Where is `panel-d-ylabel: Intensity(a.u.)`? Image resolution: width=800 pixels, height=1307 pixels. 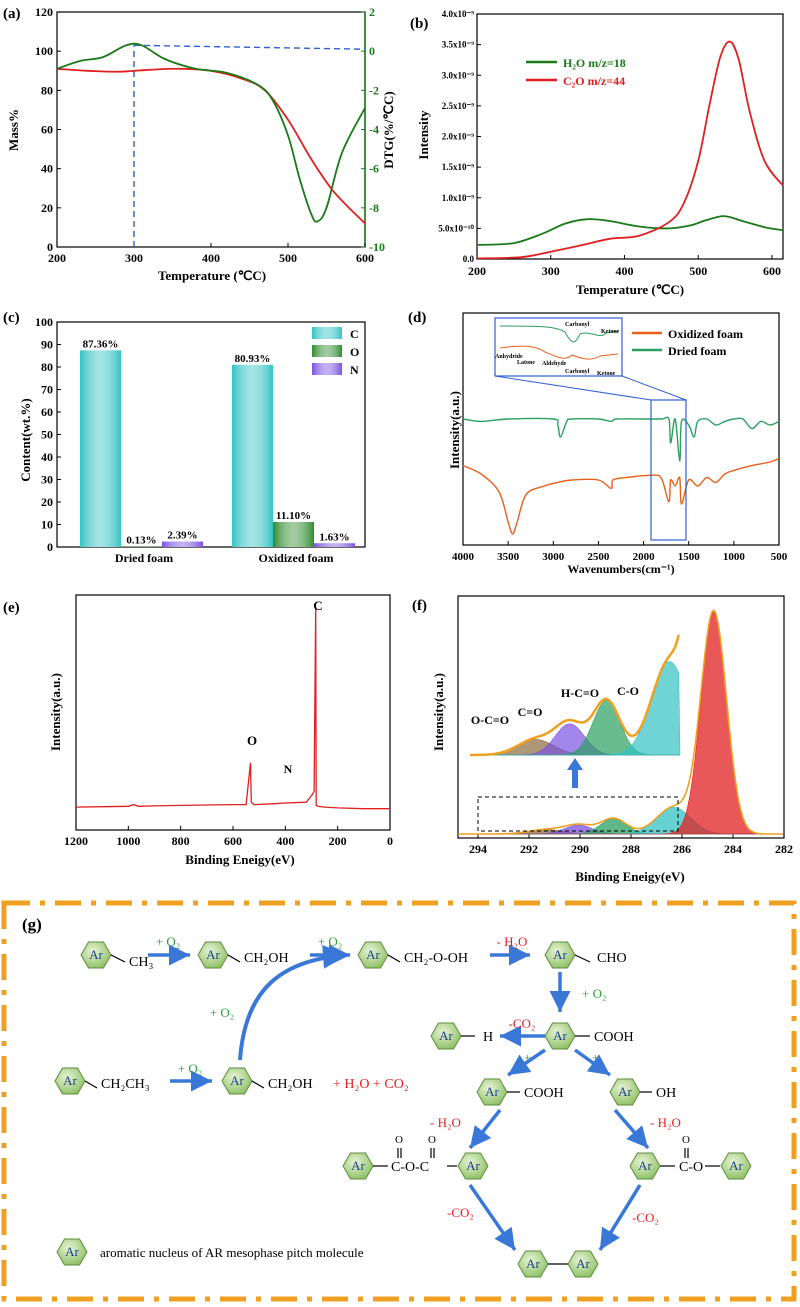
panel-d-ylabel: Intensity(a.u.) is located at coordinates (454, 430).